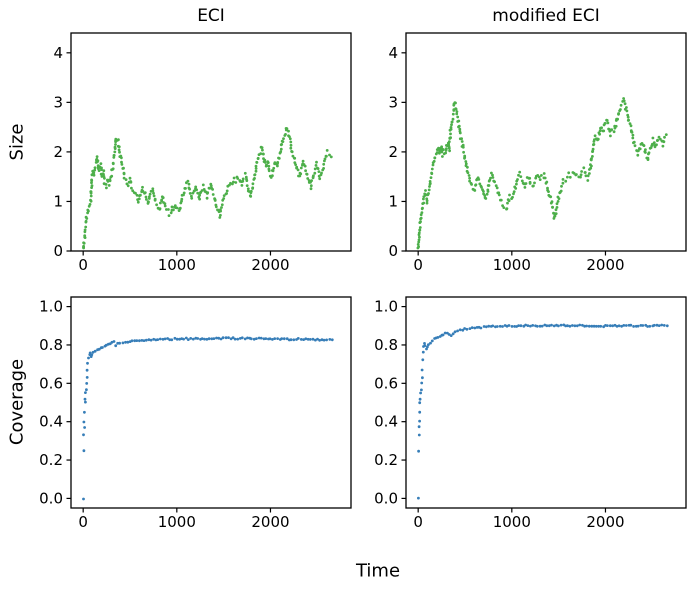 Image resolution: width=698 pixels, height=601 pixels. Describe the element at coordinates (211, 142) in the screenshot. I see `axes-spines` at that location.